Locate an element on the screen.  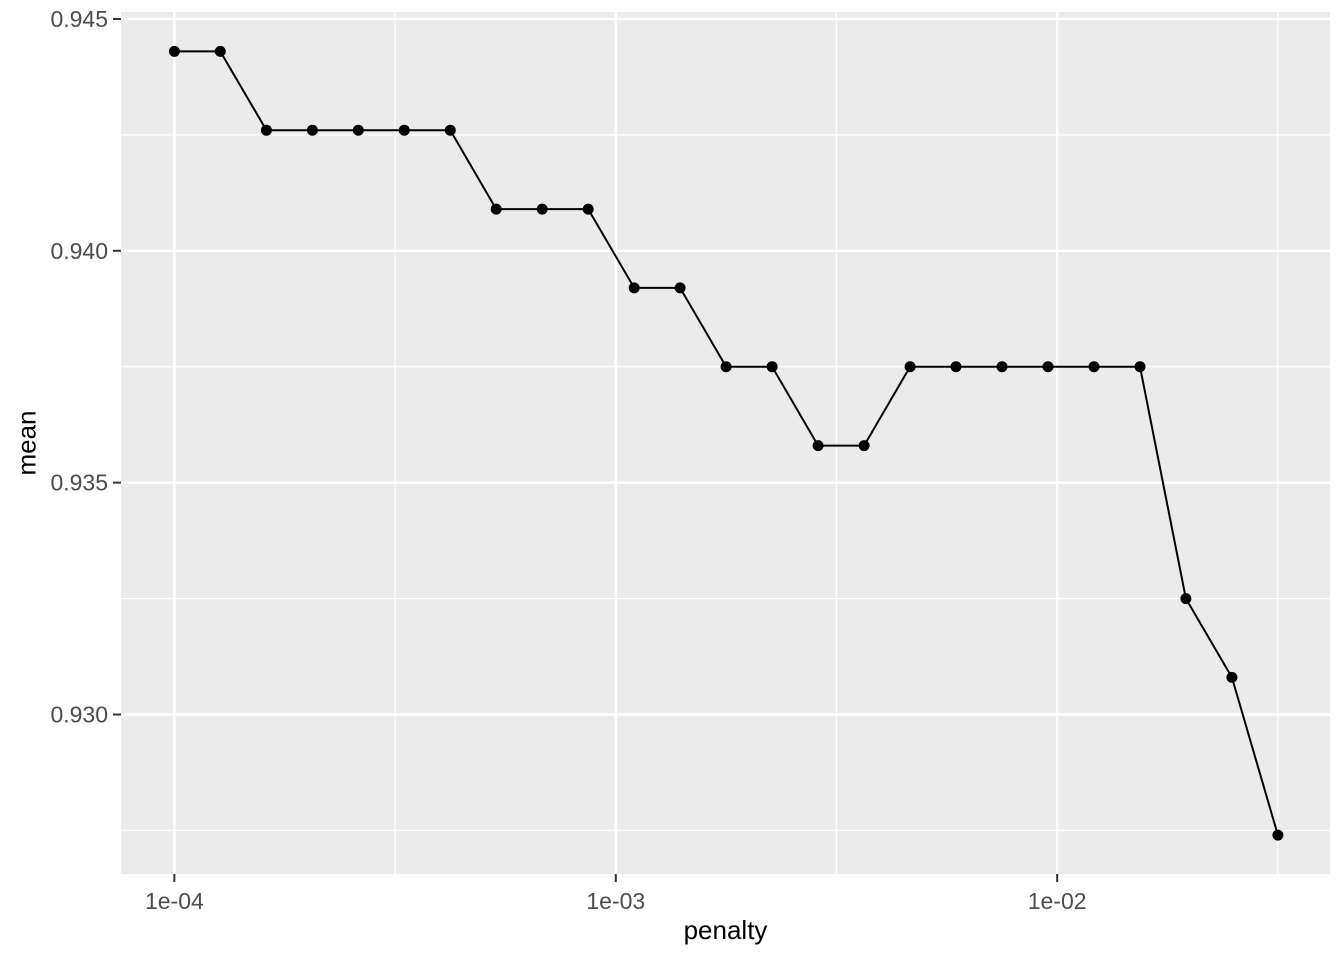
y-axis-title: mean is located at coordinates (26, 443).